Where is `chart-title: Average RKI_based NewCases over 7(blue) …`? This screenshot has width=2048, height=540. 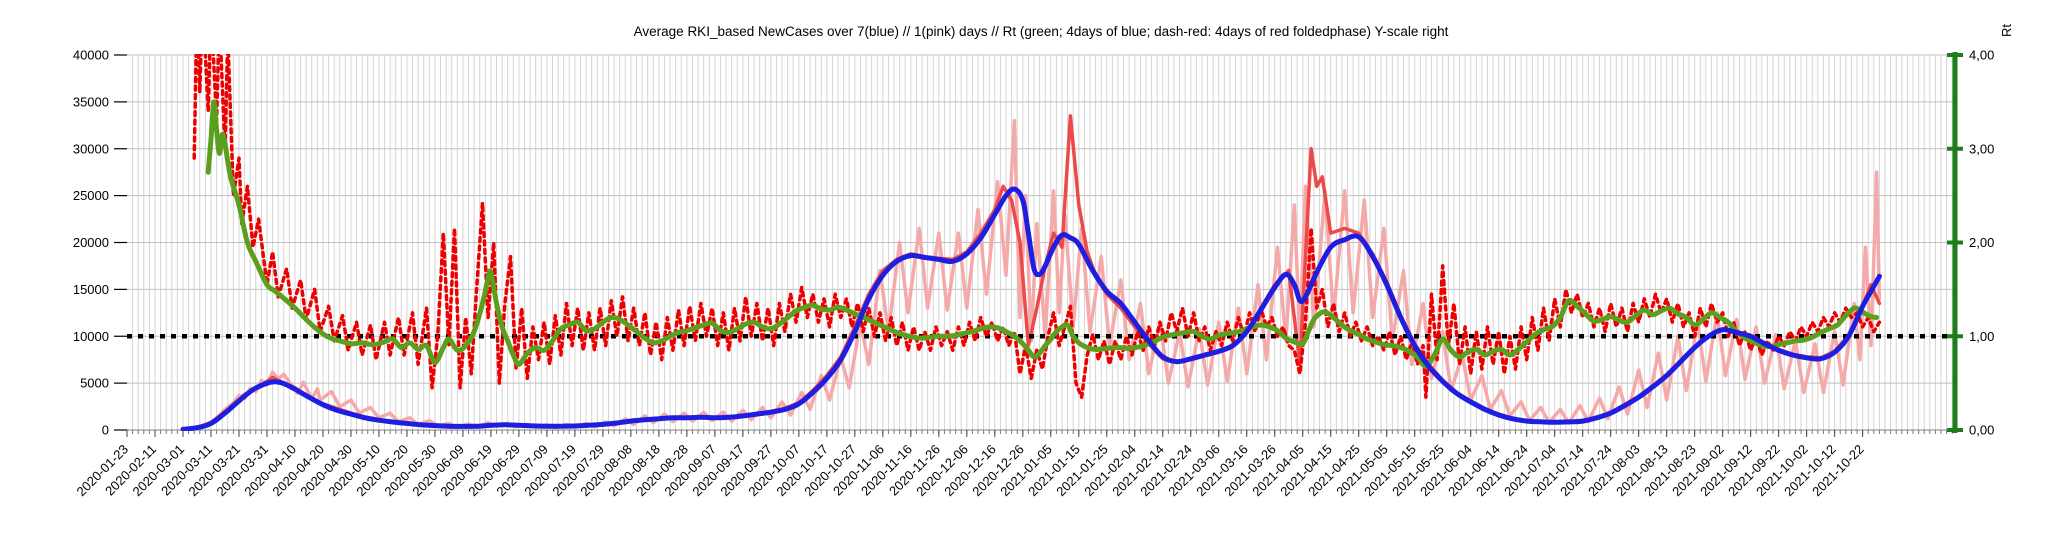
chart-title: Average RKI_based NewCases over 7(blue) … is located at coordinates (1041, 31).